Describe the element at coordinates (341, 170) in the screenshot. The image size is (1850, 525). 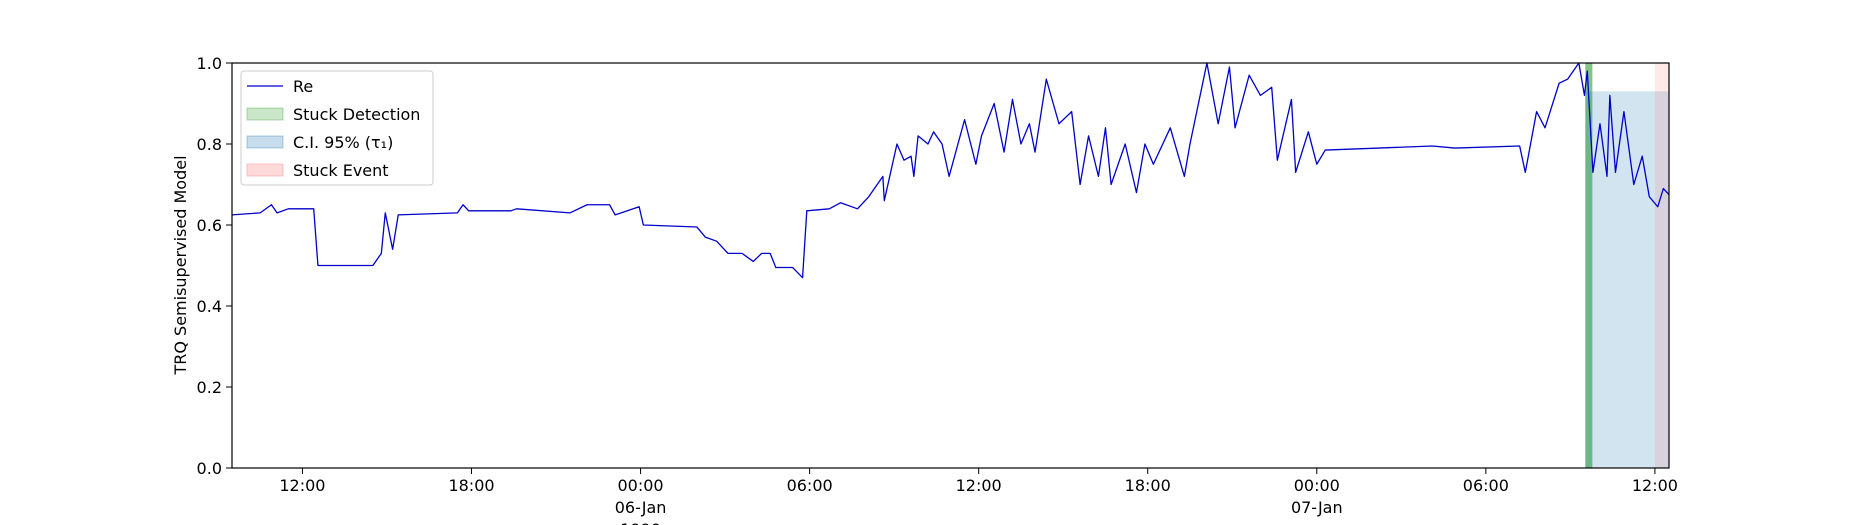
I see `legend-label: Stuck Event` at that location.